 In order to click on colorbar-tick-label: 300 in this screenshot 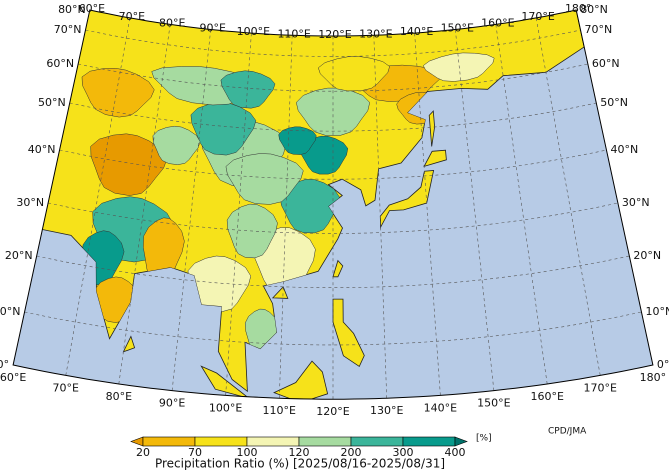, I will do `click(403, 452)`.